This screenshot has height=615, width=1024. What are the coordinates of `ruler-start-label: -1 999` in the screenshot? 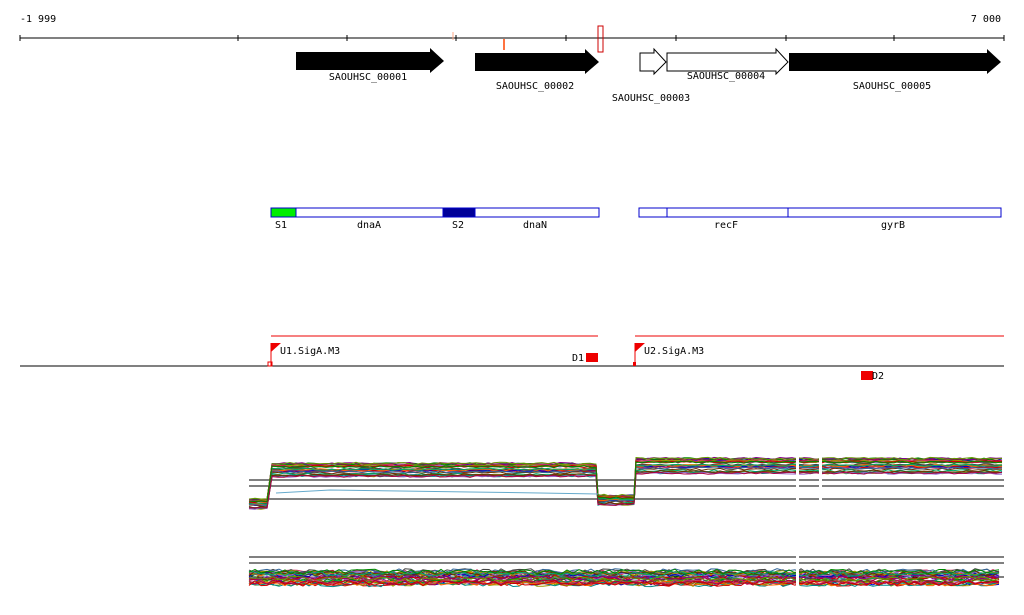 It's located at (38, 19).